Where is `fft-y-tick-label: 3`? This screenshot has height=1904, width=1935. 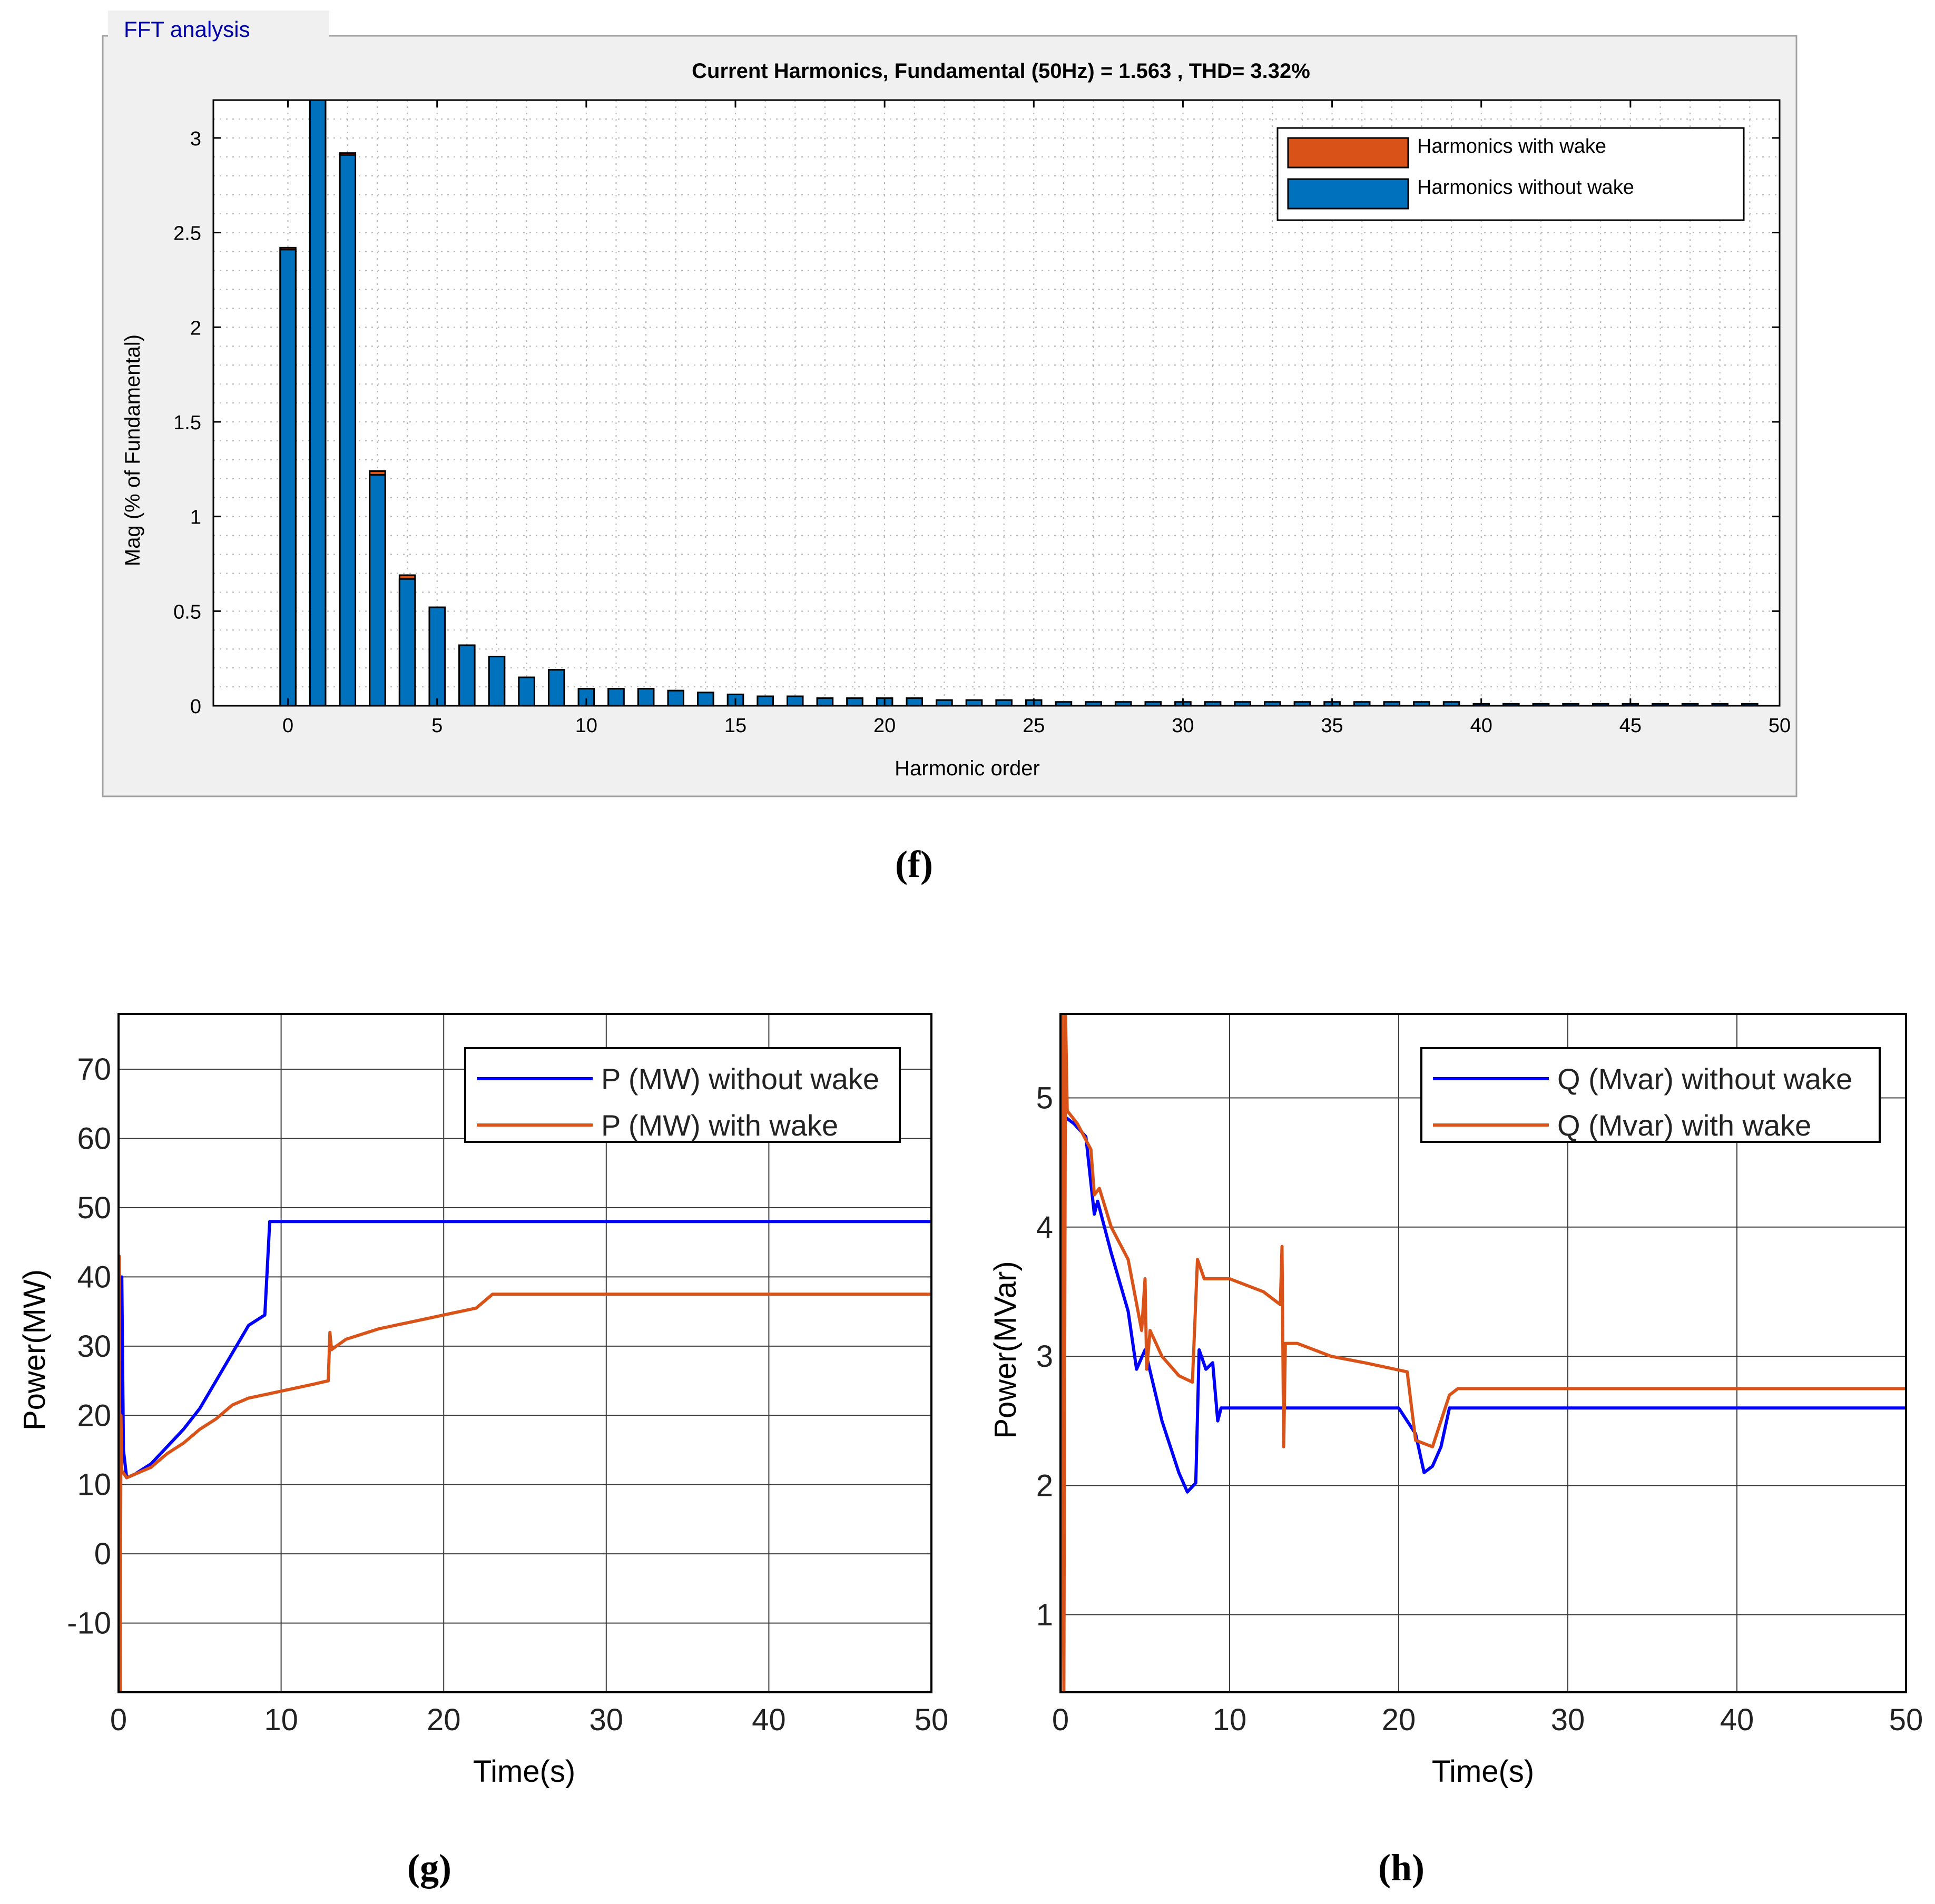
fft-y-tick-label: 3 is located at coordinates (195, 139).